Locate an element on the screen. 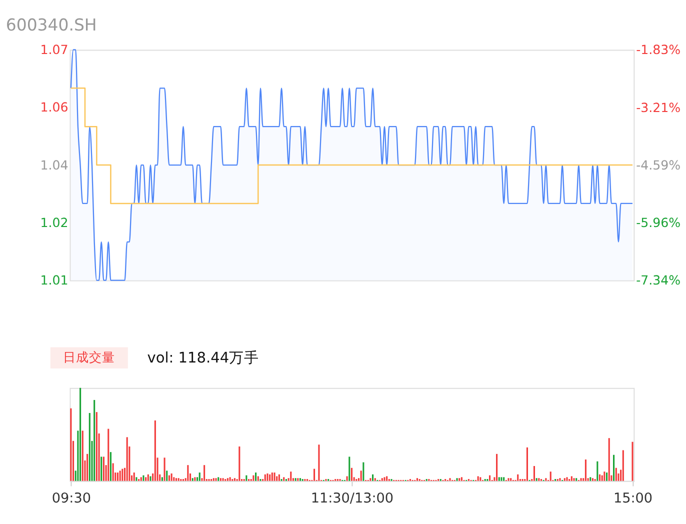 Image resolution: width=686 pixels, height=524 pixels. y-tick-label: 1.06 is located at coordinates (54, 107).